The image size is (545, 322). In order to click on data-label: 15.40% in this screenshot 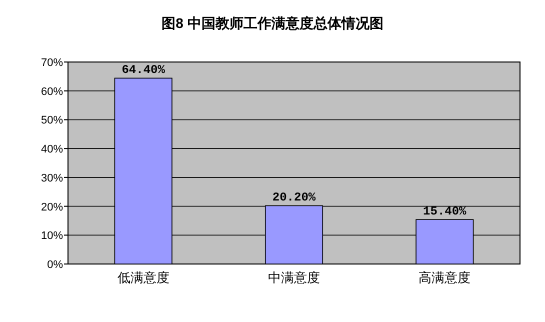, I will do `click(445, 211)`.